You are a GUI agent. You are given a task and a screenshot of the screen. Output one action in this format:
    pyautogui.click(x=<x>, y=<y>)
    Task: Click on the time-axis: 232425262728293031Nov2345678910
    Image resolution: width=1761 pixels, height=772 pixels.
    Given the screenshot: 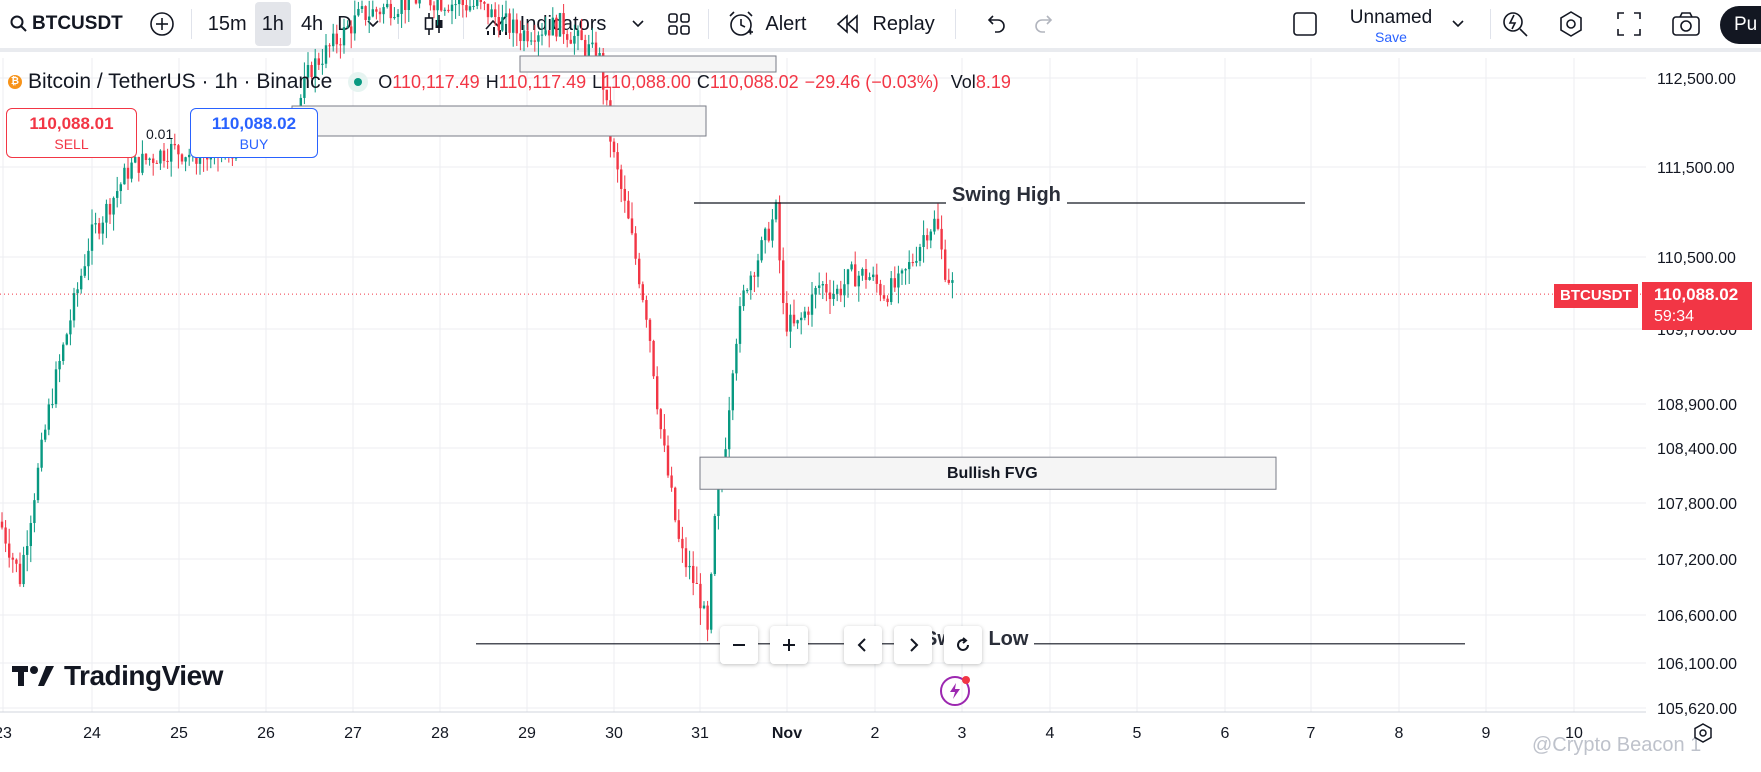 What is the action you would take?
    pyautogui.click(x=791, y=733)
    